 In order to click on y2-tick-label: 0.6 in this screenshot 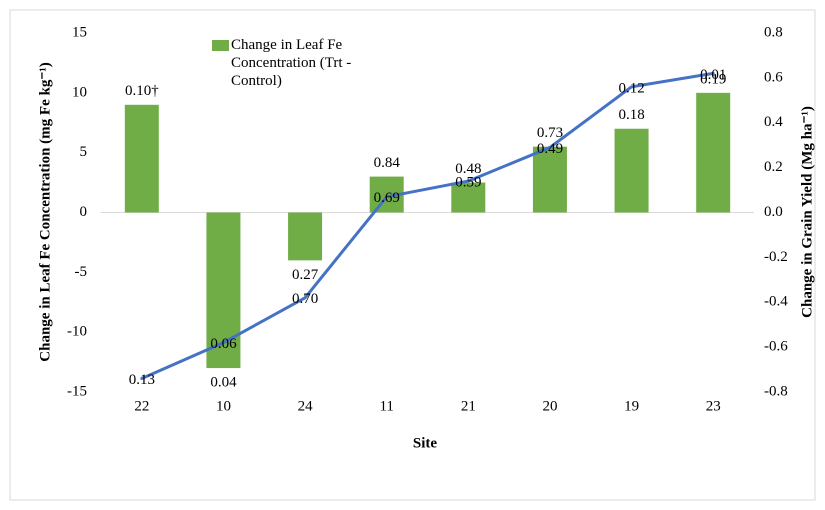, I will do `click(773, 77)`.